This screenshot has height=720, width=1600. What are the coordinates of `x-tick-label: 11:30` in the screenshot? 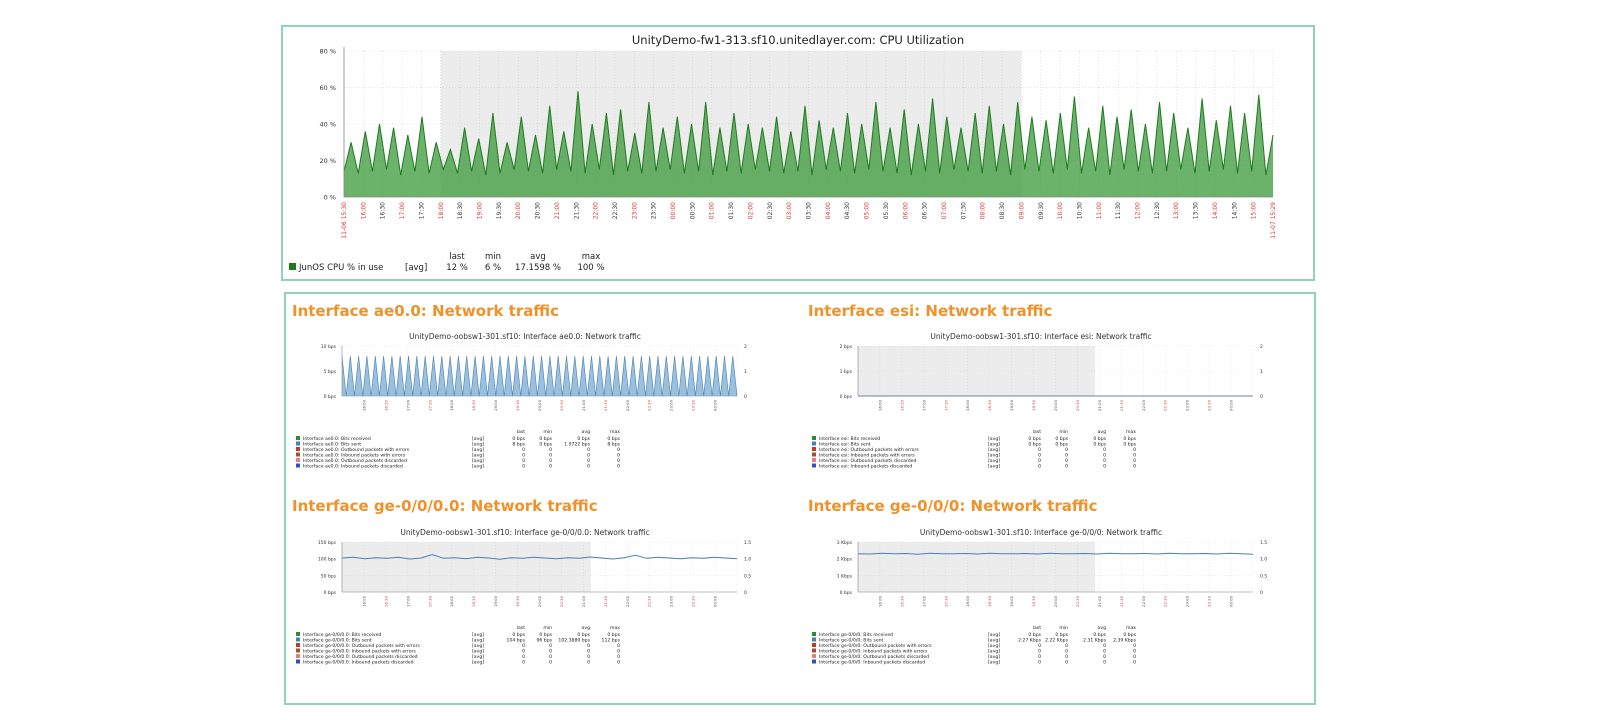 It's located at (1118, 210).